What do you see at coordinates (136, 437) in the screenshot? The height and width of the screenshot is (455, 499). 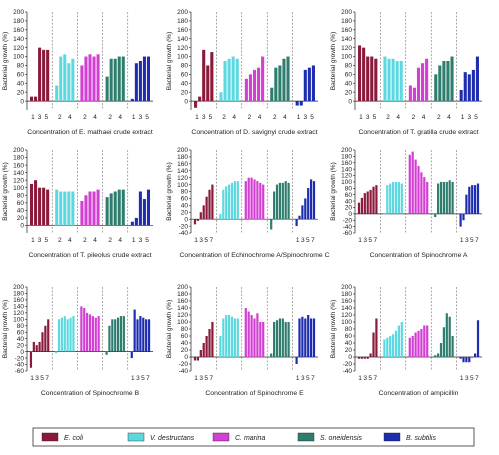 I see `legend-swatch` at bounding box center [136, 437].